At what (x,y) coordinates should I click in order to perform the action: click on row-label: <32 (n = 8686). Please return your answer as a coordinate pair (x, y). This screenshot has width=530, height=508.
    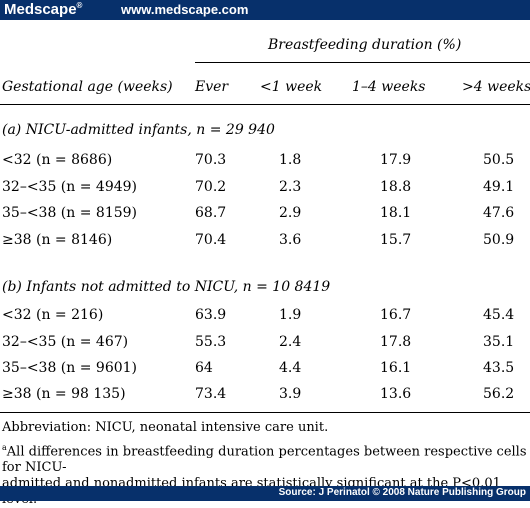
    Looking at the image, I should click on (57, 160).